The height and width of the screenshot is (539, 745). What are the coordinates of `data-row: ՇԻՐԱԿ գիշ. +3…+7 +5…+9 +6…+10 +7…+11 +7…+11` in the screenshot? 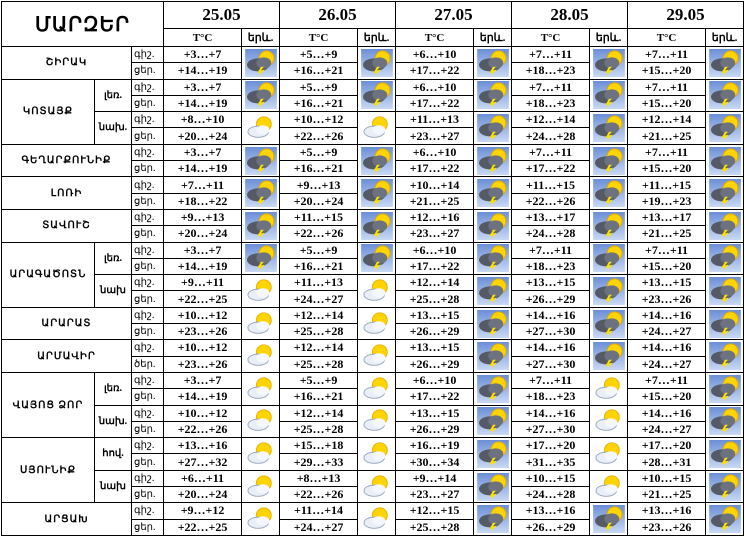 It's located at (373, 62).